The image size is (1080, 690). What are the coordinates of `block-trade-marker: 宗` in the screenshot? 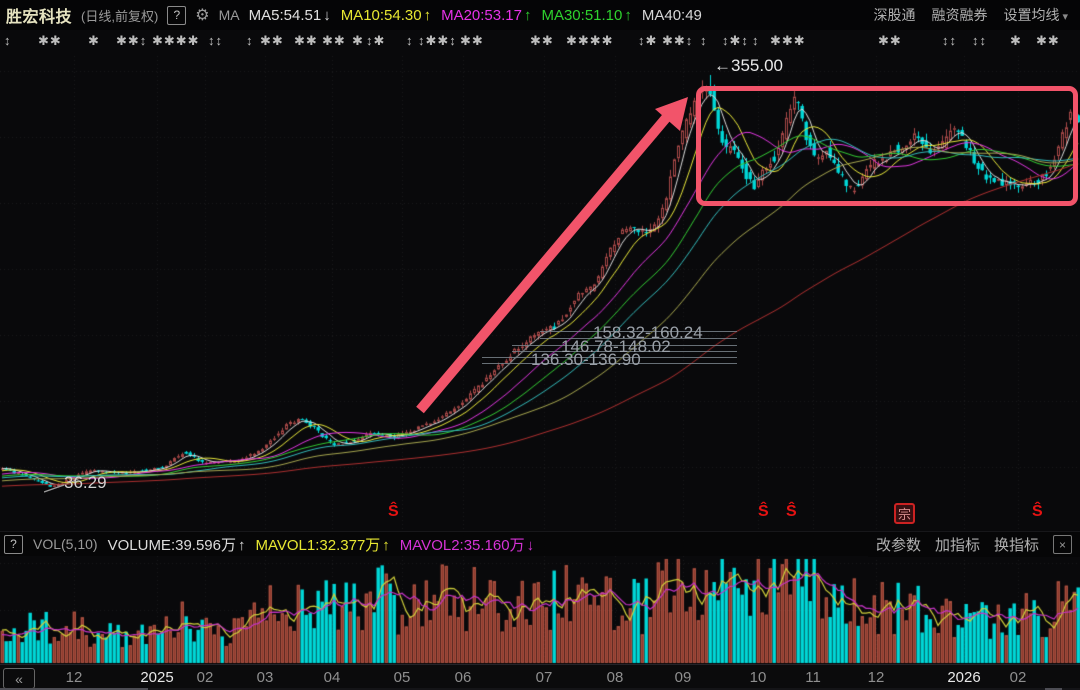 It's located at (904, 513).